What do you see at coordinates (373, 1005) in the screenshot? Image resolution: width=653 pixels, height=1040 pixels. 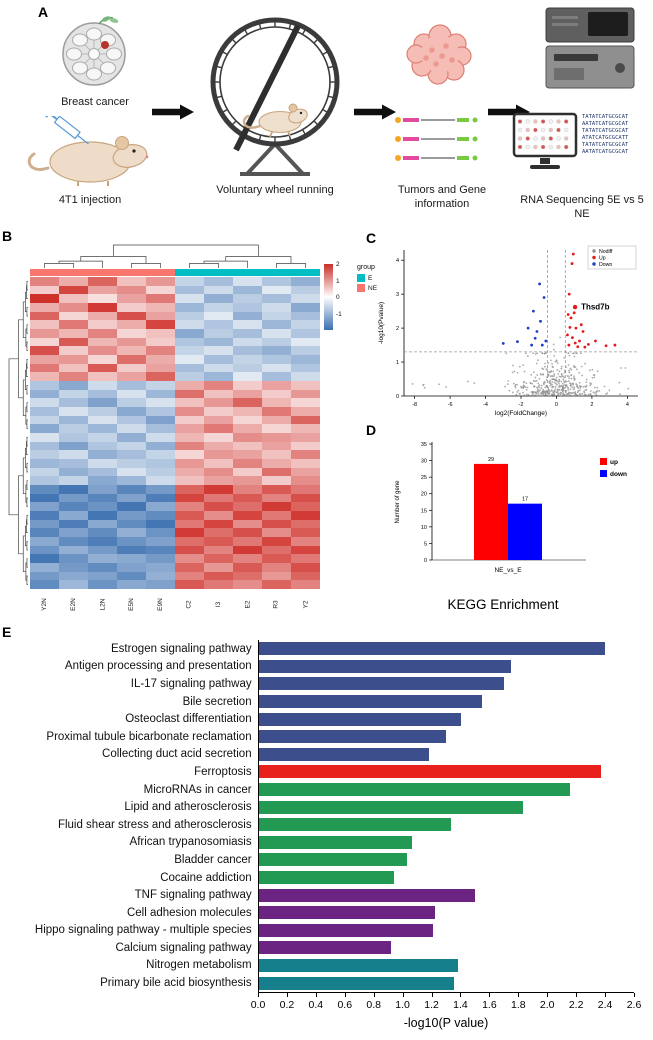 I see `kegg-axis-tick-label: 0.8` at bounding box center [373, 1005].